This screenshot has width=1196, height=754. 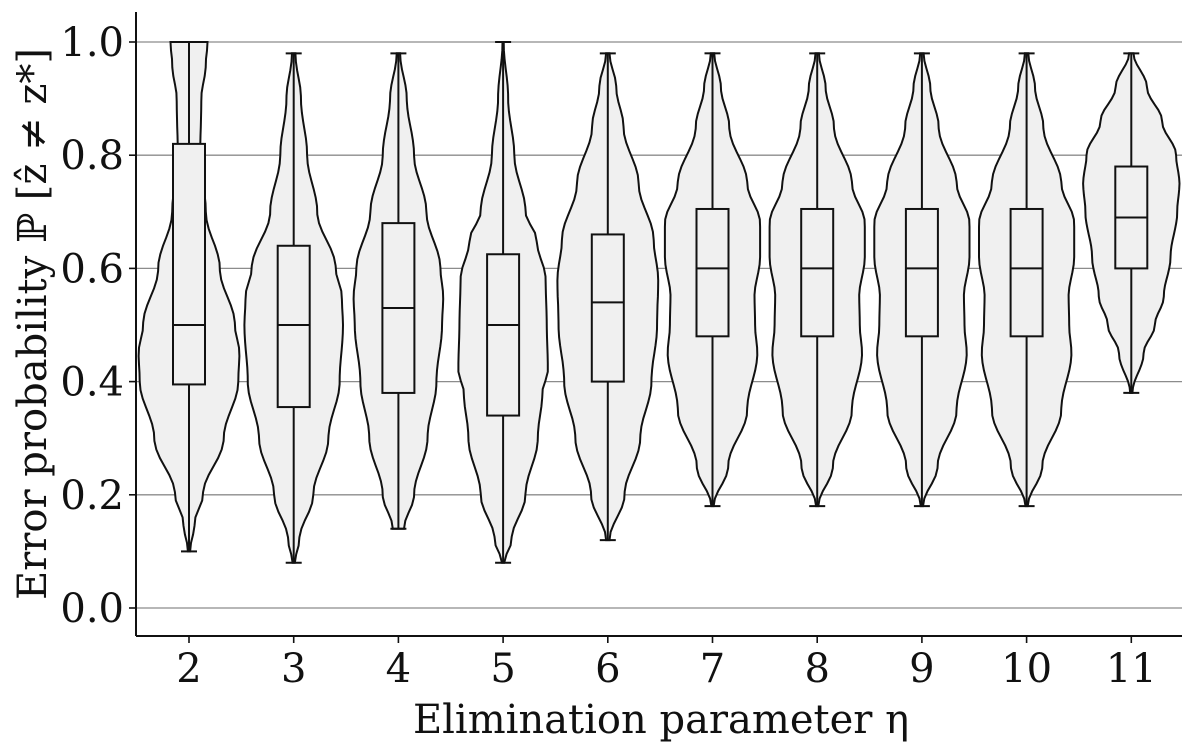 What do you see at coordinates (661, 720) in the screenshot?
I see `x-axis-label: Elimination parameter η` at bounding box center [661, 720].